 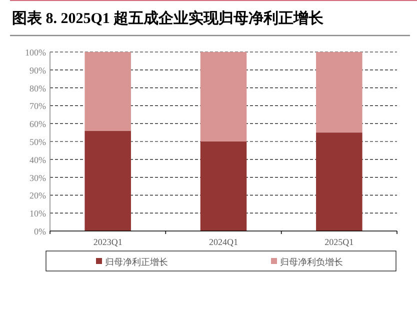 I want to click on y-tick-label: 80%, so click(x=38, y=88).